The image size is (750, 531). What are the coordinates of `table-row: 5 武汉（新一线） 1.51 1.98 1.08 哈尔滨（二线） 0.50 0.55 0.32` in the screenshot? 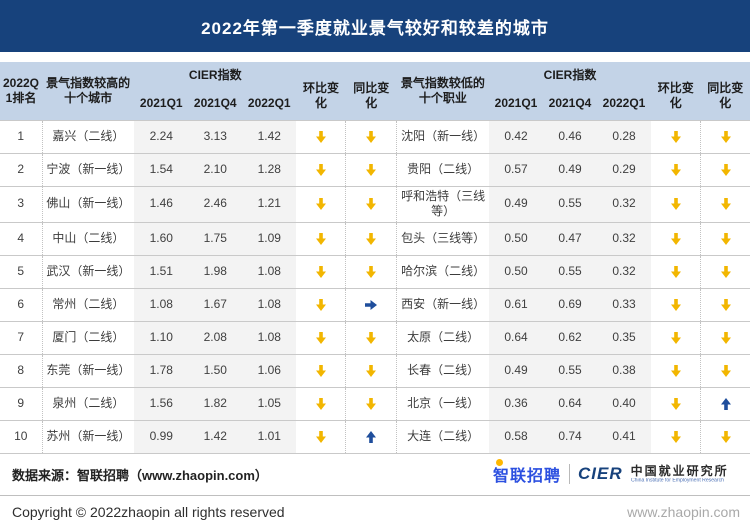 It's located at (375, 271).